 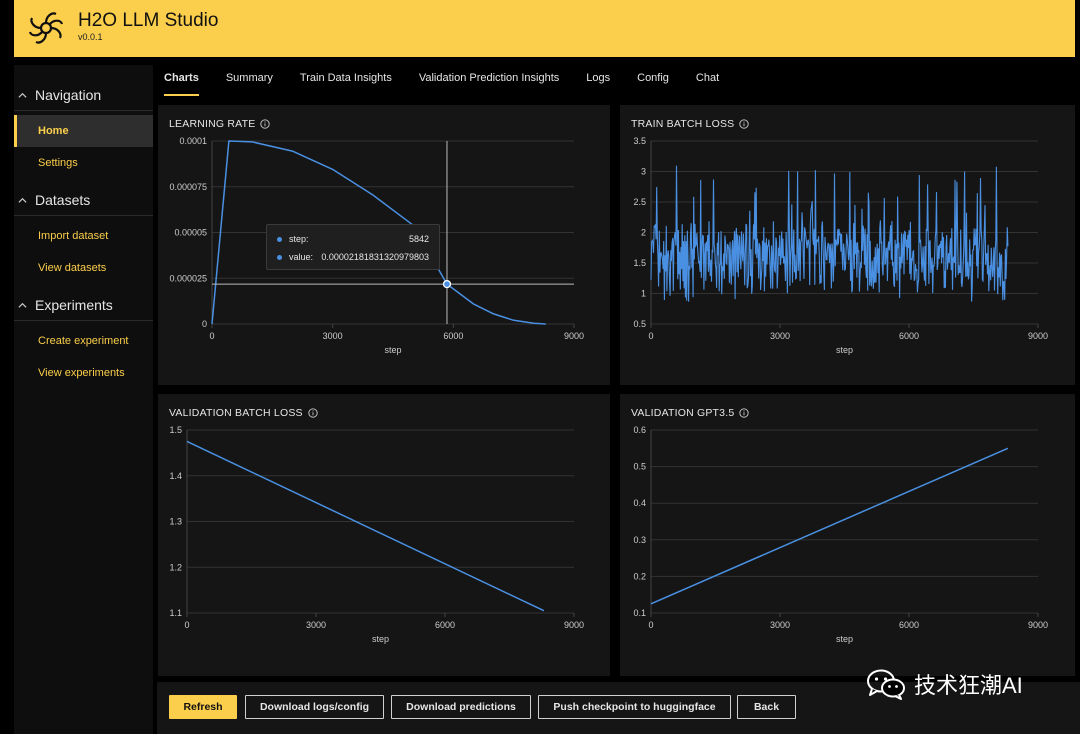 What do you see at coordinates (175, 476) in the screenshot?
I see `y-tick-label: 1.4` at bounding box center [175, 476].